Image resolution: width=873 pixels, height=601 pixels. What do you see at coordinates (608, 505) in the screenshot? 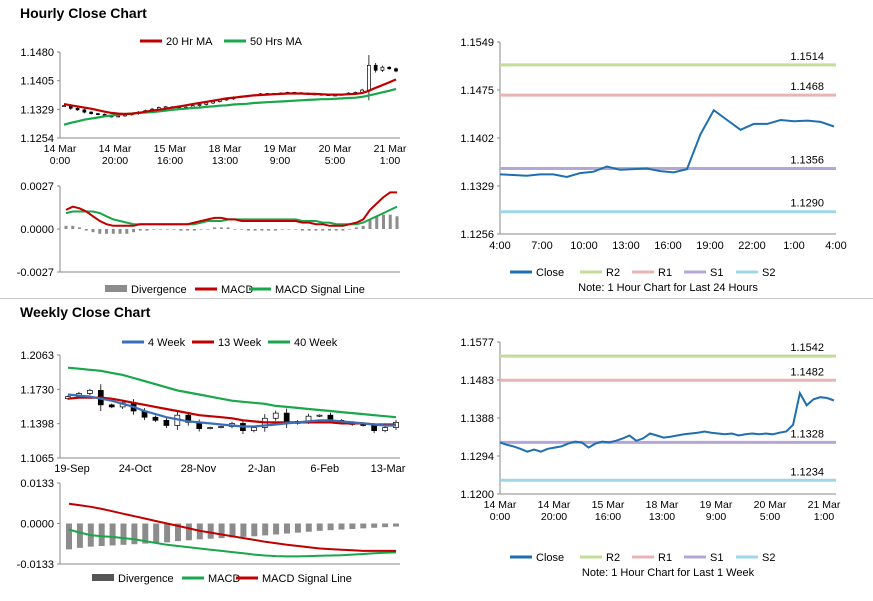
I see `x-tick-label: 15 Mar` at bounding box center [608, 505].